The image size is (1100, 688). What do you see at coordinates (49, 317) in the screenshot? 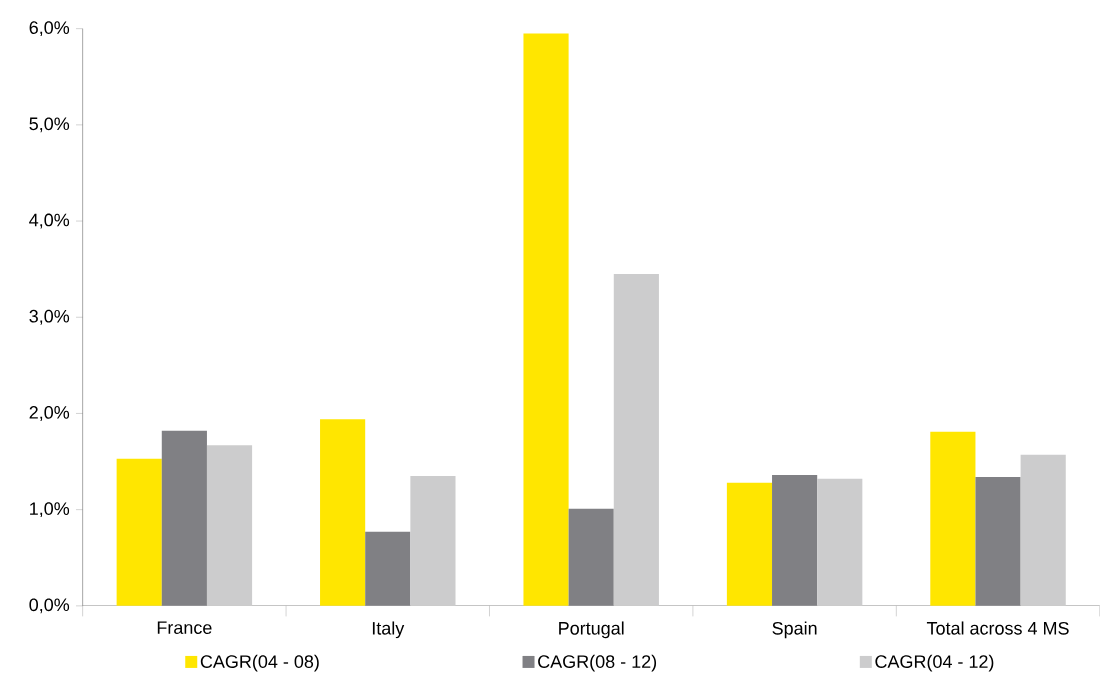
I see `y-tick-label: 3,0%` at bounding box center [49, 317].